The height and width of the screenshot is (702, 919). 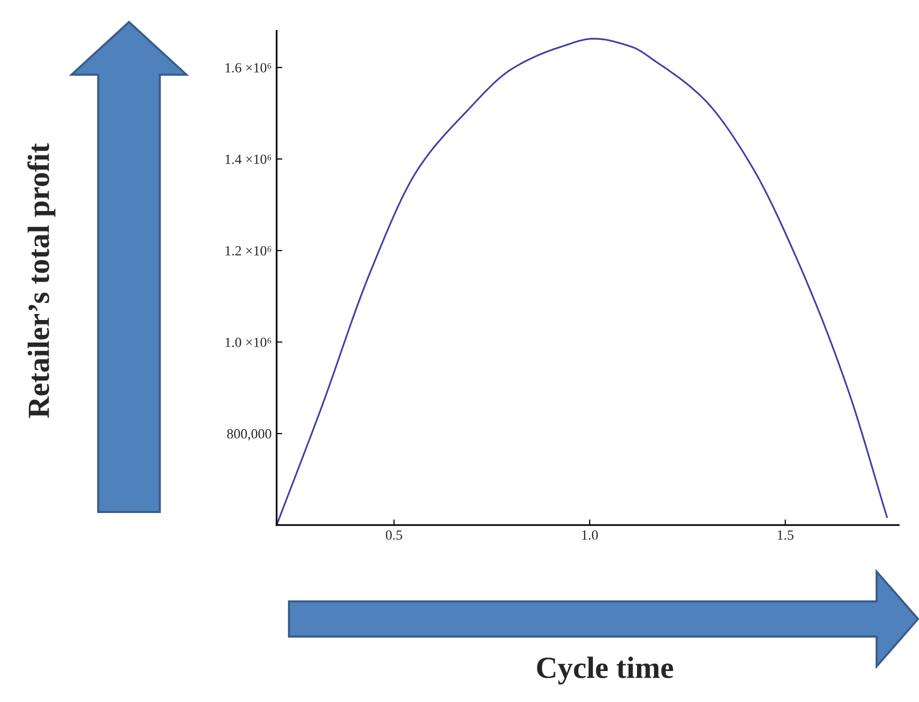 What do you see at coordinates (41, 280) in the screenshot?
I see `text: Retailer’s total profit` at bounding box center [41, 280].